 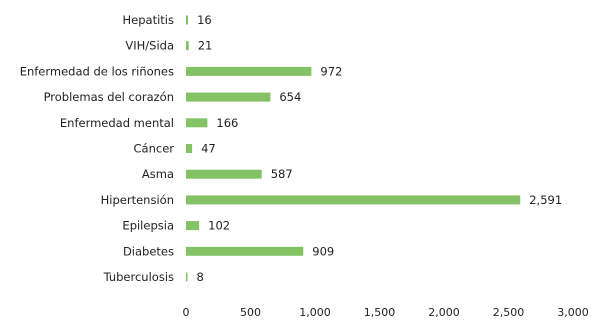 What do you see at coordinates (224, 174) in the screenshot?
I see `bar-asma` at bounding box center [224, 174].